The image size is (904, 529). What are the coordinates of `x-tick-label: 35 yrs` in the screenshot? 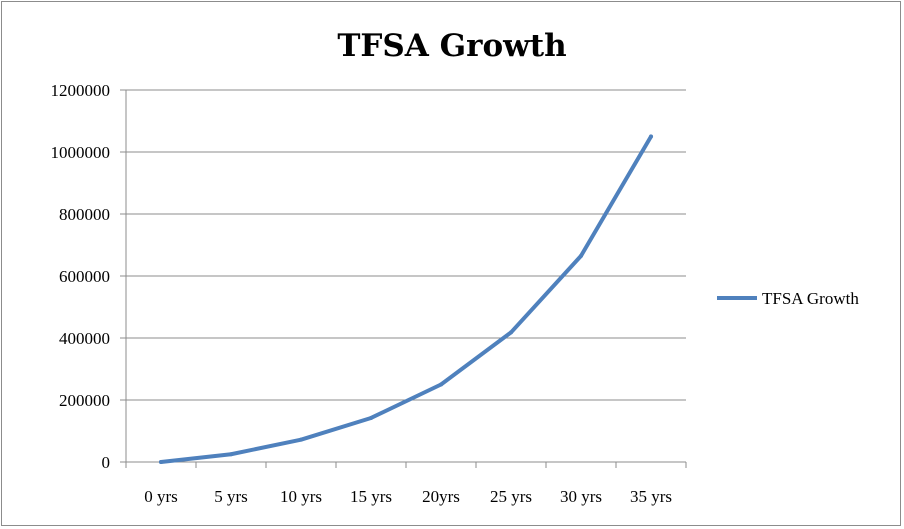 It's located at (651, 496).